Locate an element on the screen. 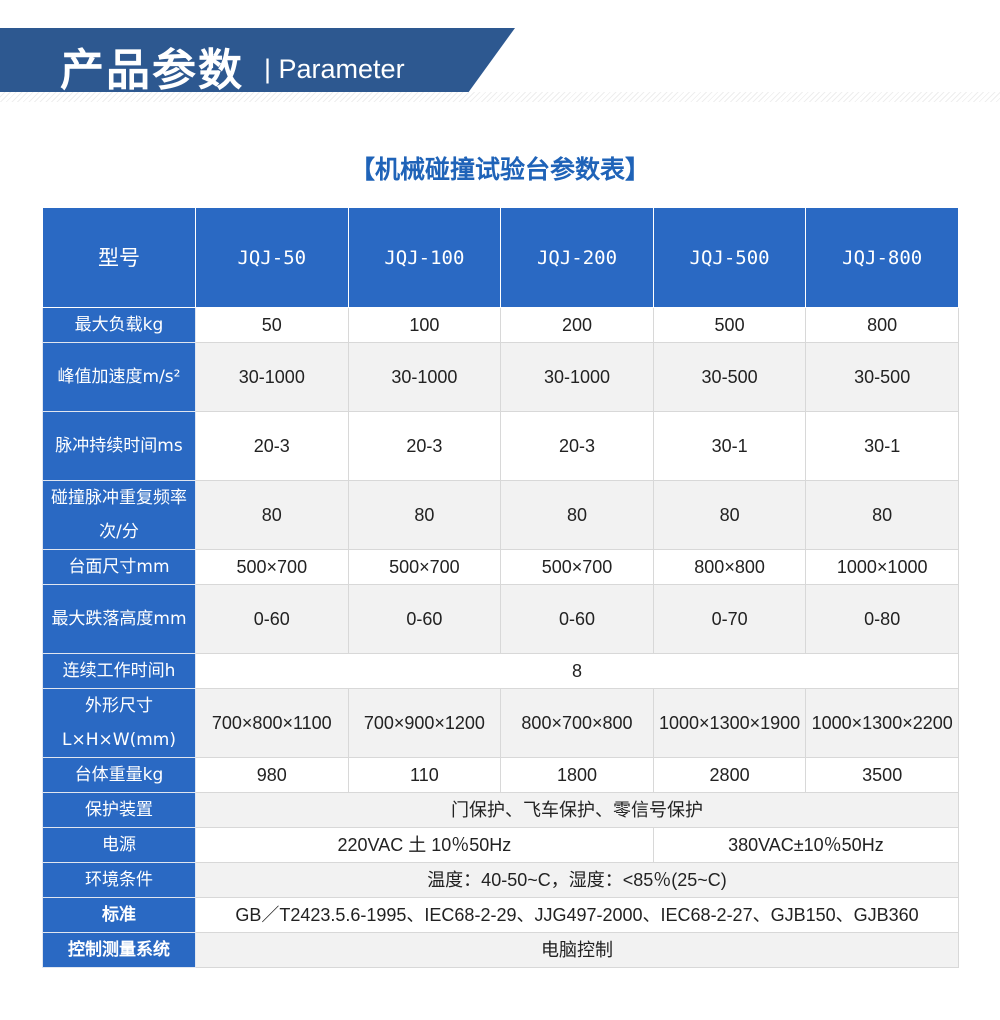 The width and height of the screenshot is (1000, 1020). value-cell: 50 is located at coordinates (272, 325).